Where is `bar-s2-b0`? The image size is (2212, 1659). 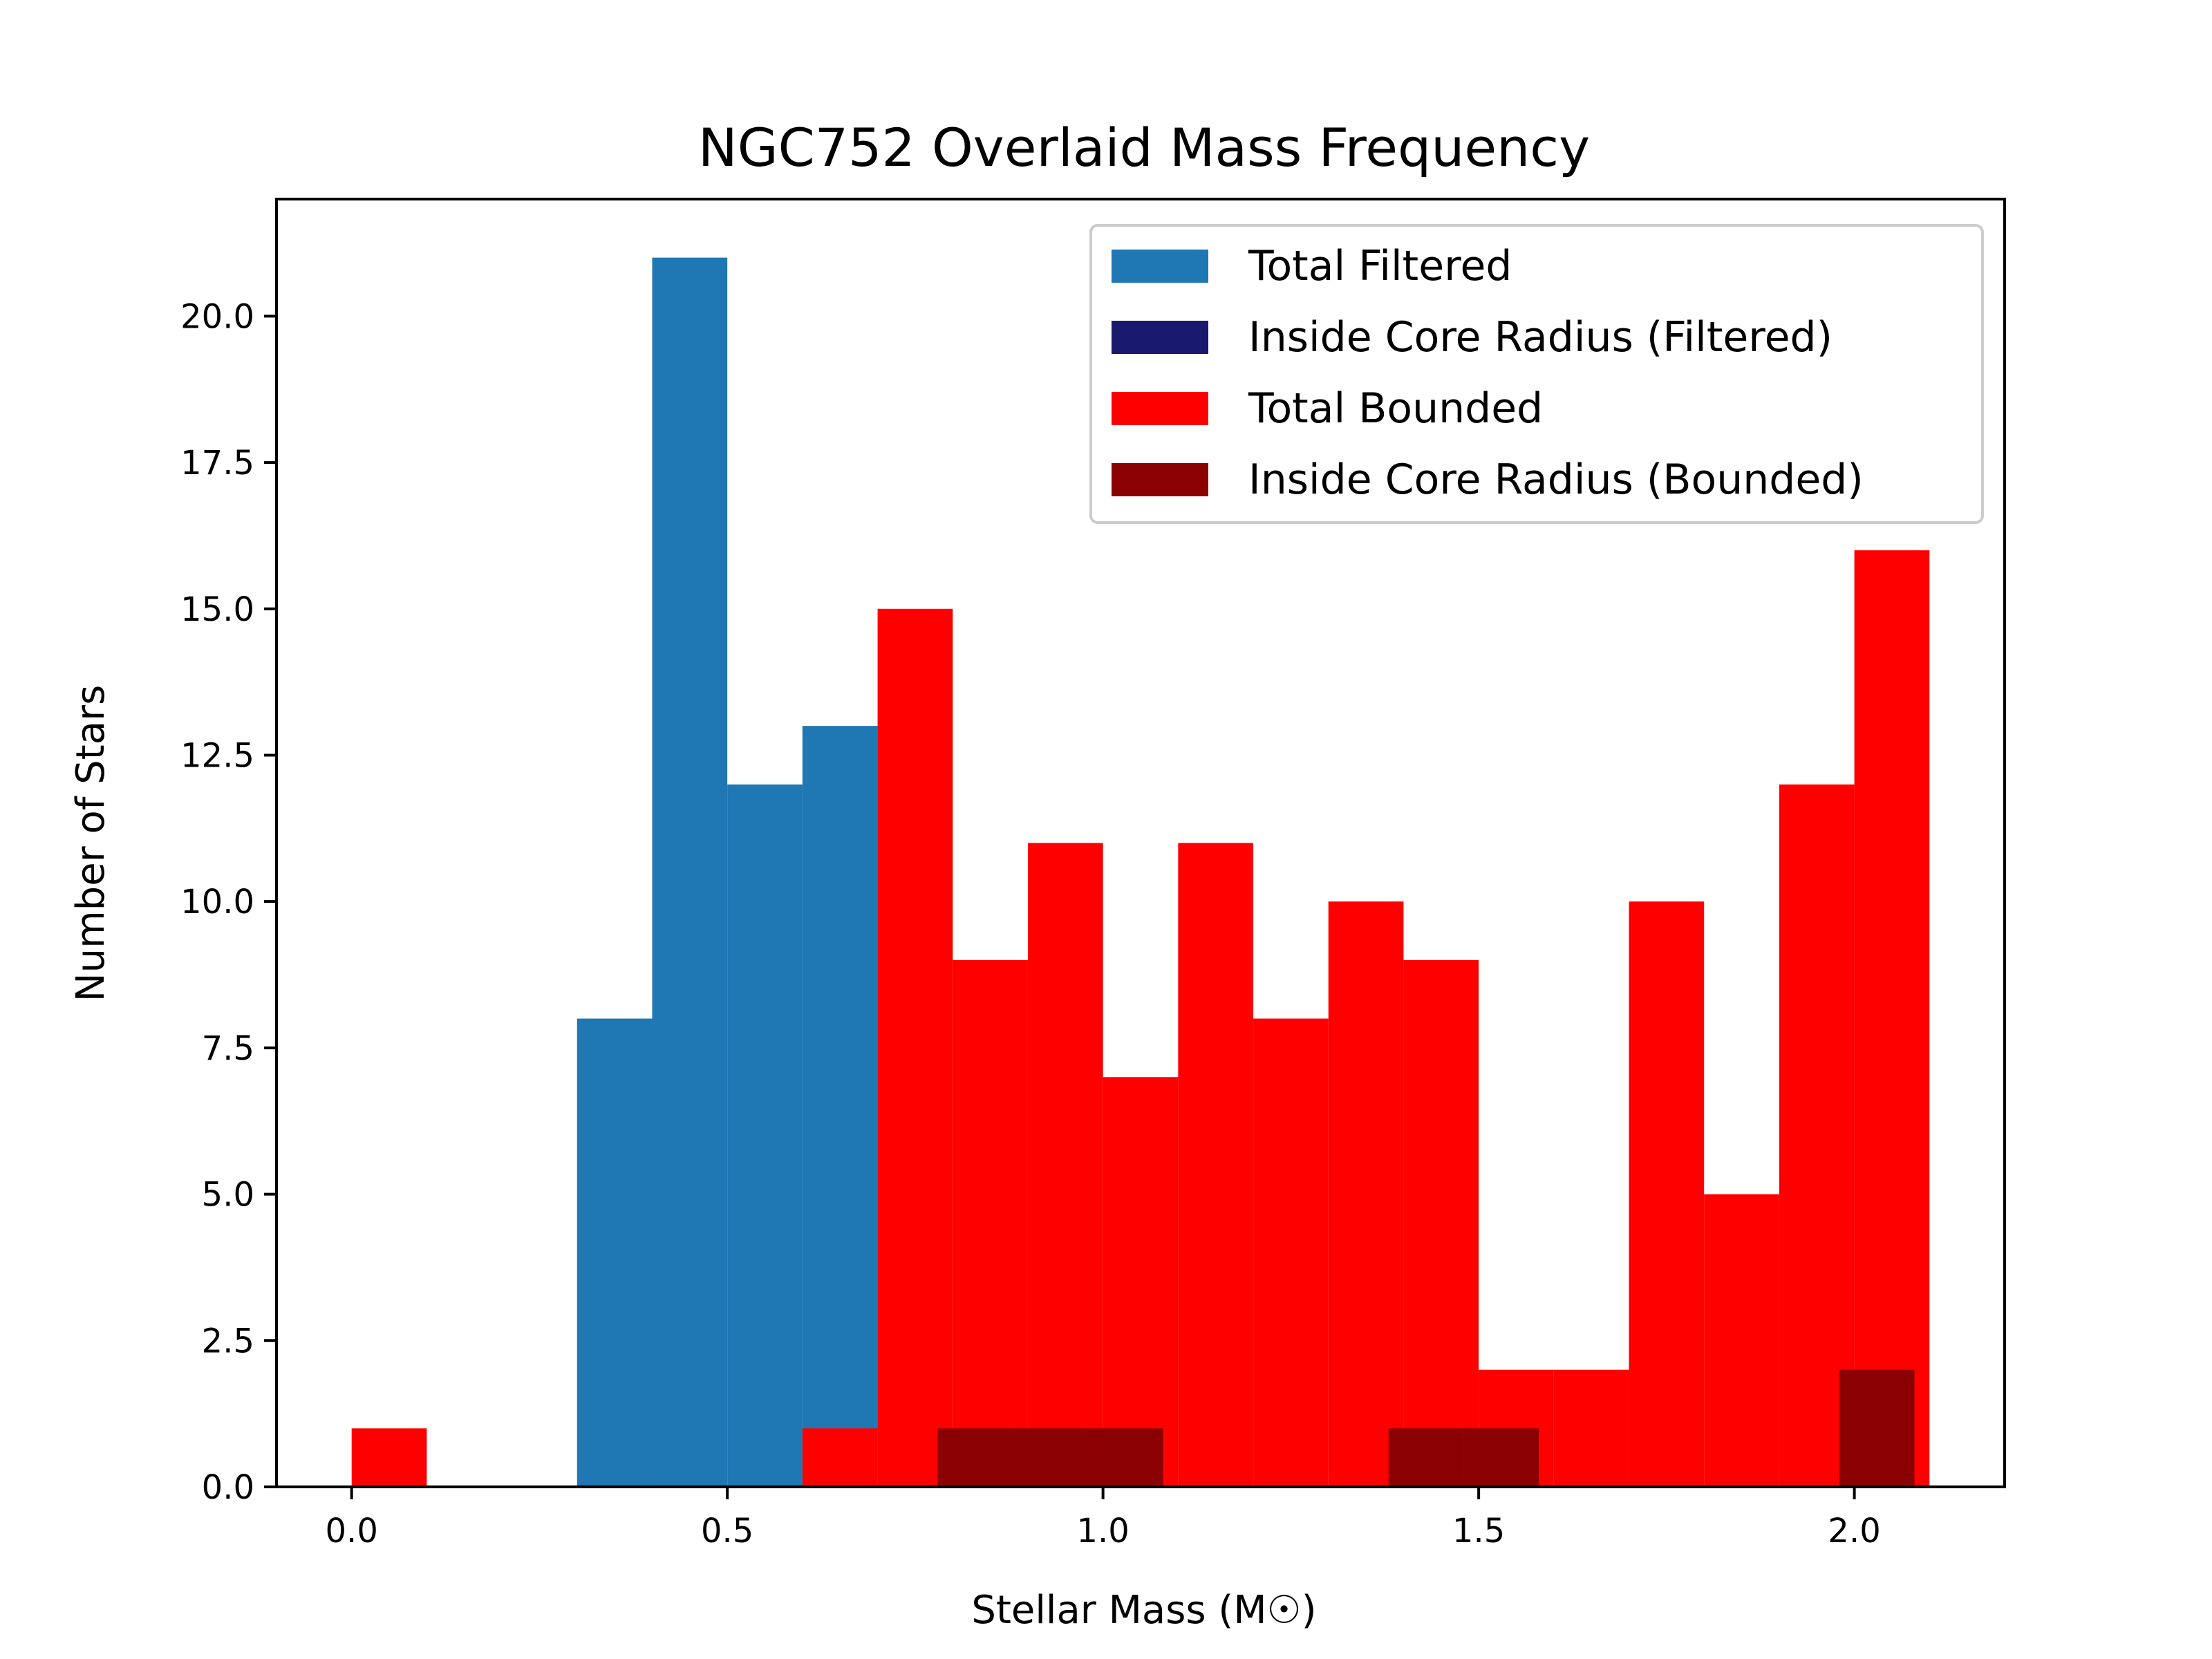
bar-s2-b0 is located at coordinates (389, 1457).